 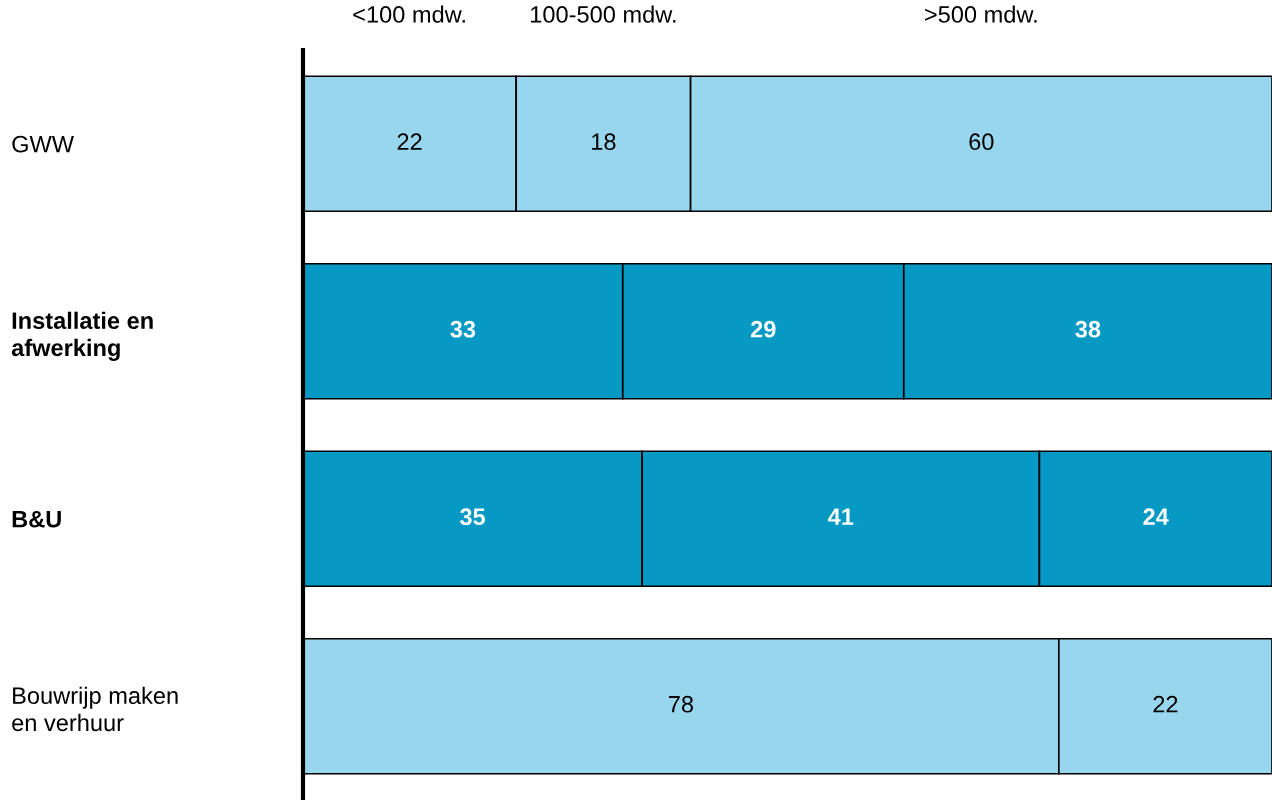 What do you see at coordinates (1156, 516) in the screenshot?
I see `data-label: 24` at bounding box center [1156, 516].